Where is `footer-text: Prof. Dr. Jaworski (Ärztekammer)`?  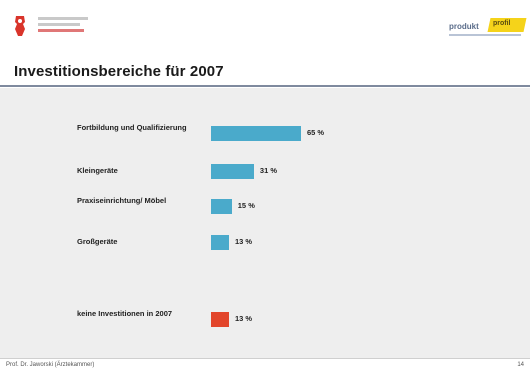
footer-text: Prof. Dr. Jaworski (Ärztekammer) is located at coordinates (50, 365).